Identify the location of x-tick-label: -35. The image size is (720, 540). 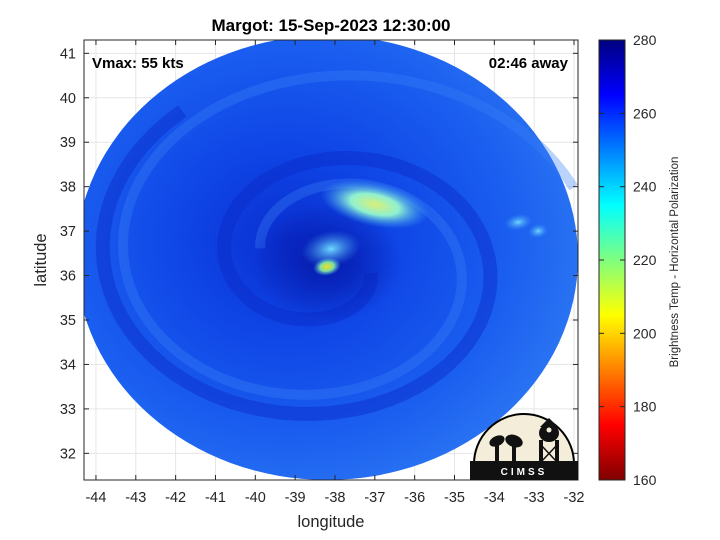
(454, 498).